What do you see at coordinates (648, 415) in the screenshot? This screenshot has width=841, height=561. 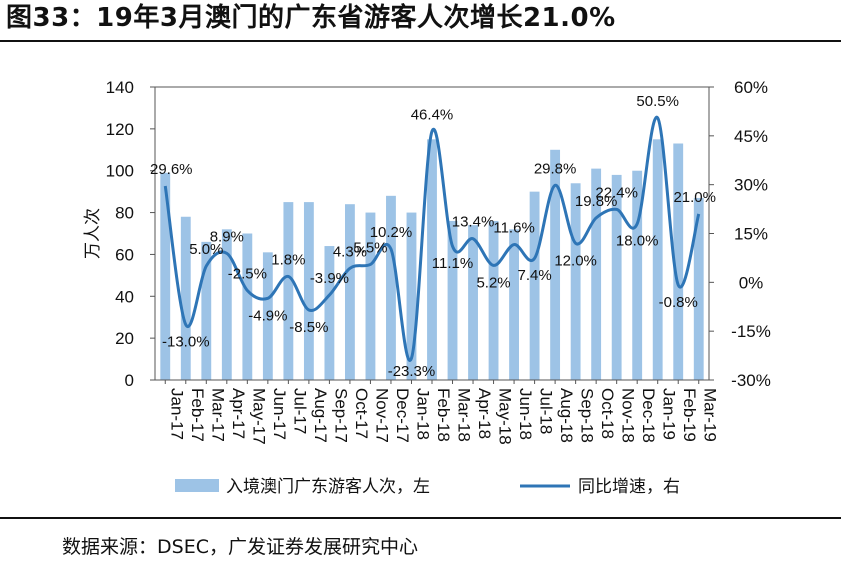 I see `x-tick-label: Dec-18` at bounding box center [648, 415].